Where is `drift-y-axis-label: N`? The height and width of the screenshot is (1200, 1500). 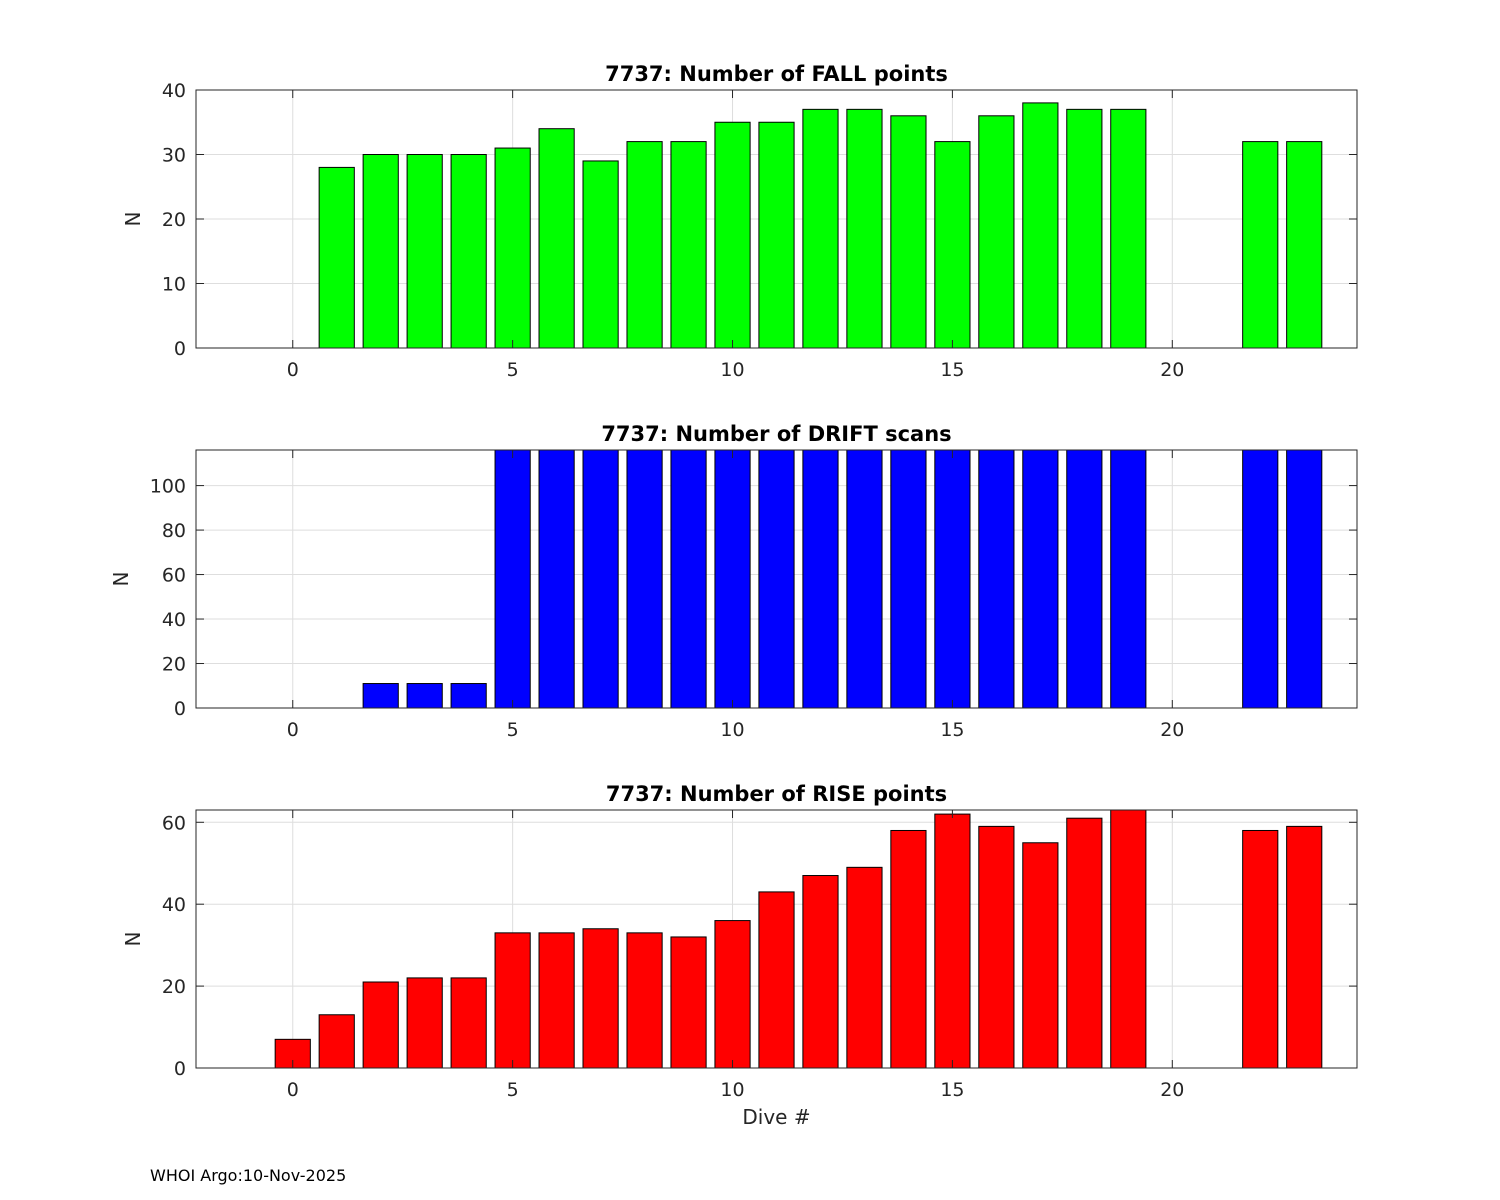
drift-y-axis-label: N is located at coordinates (121, 579).